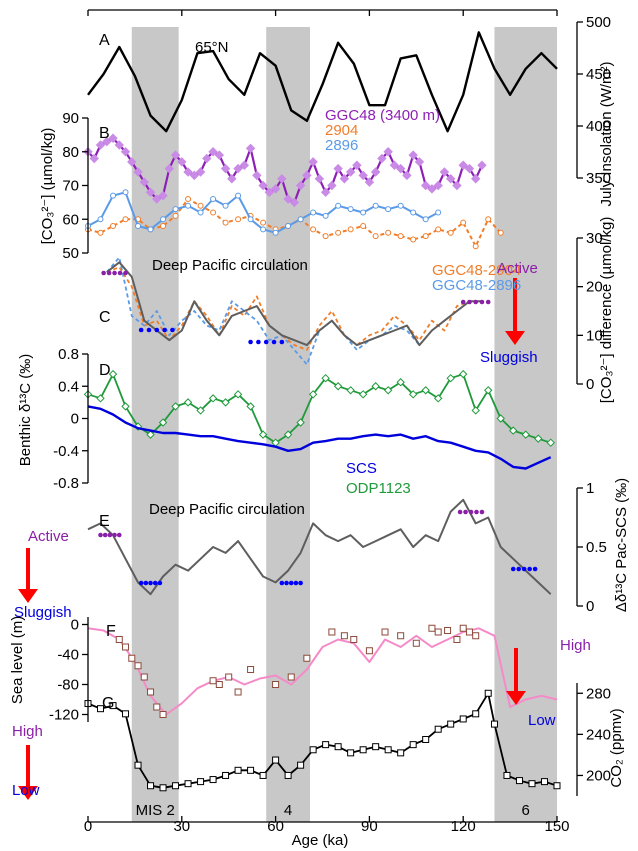  Describe the element at coordinates (517, 268) in the screenshot. I see `panel-c-active: Active` at that location.